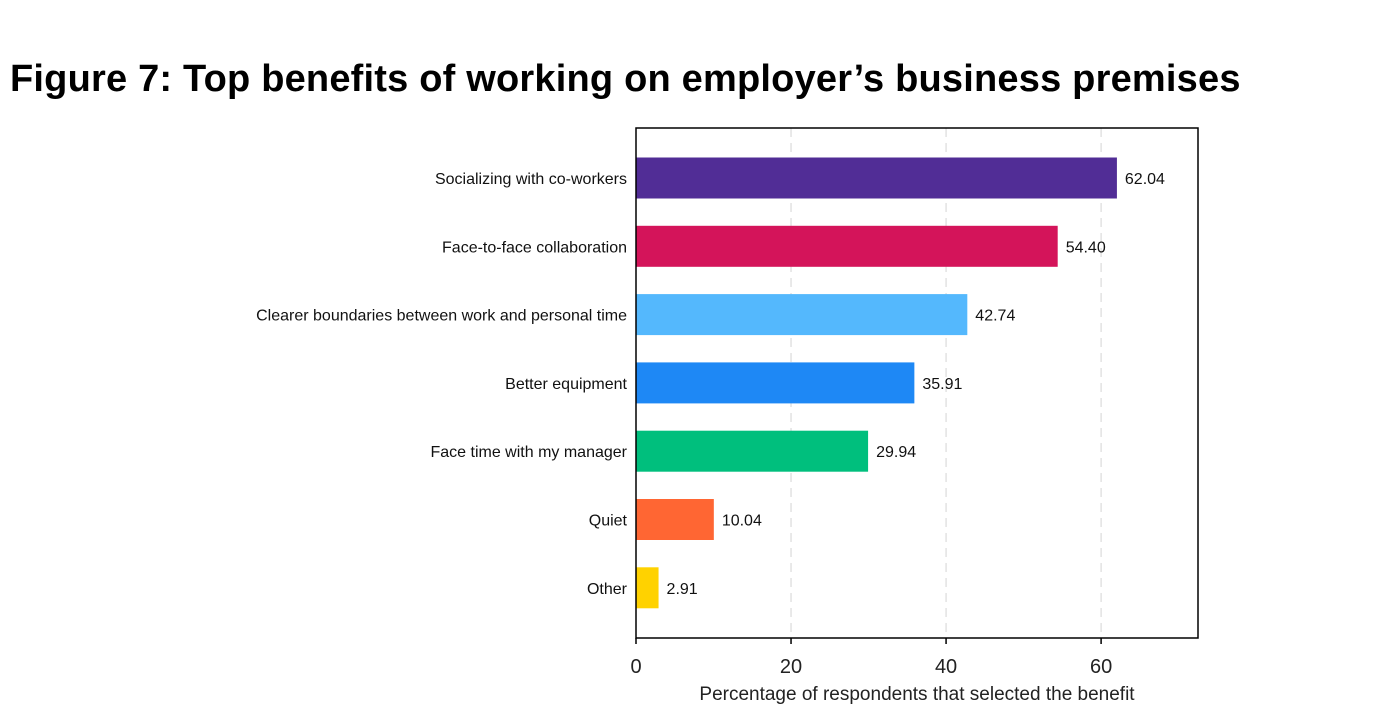 This screenshot has width=1381, height=717. I want to click on value-label: 42.74, so click(995, 316).